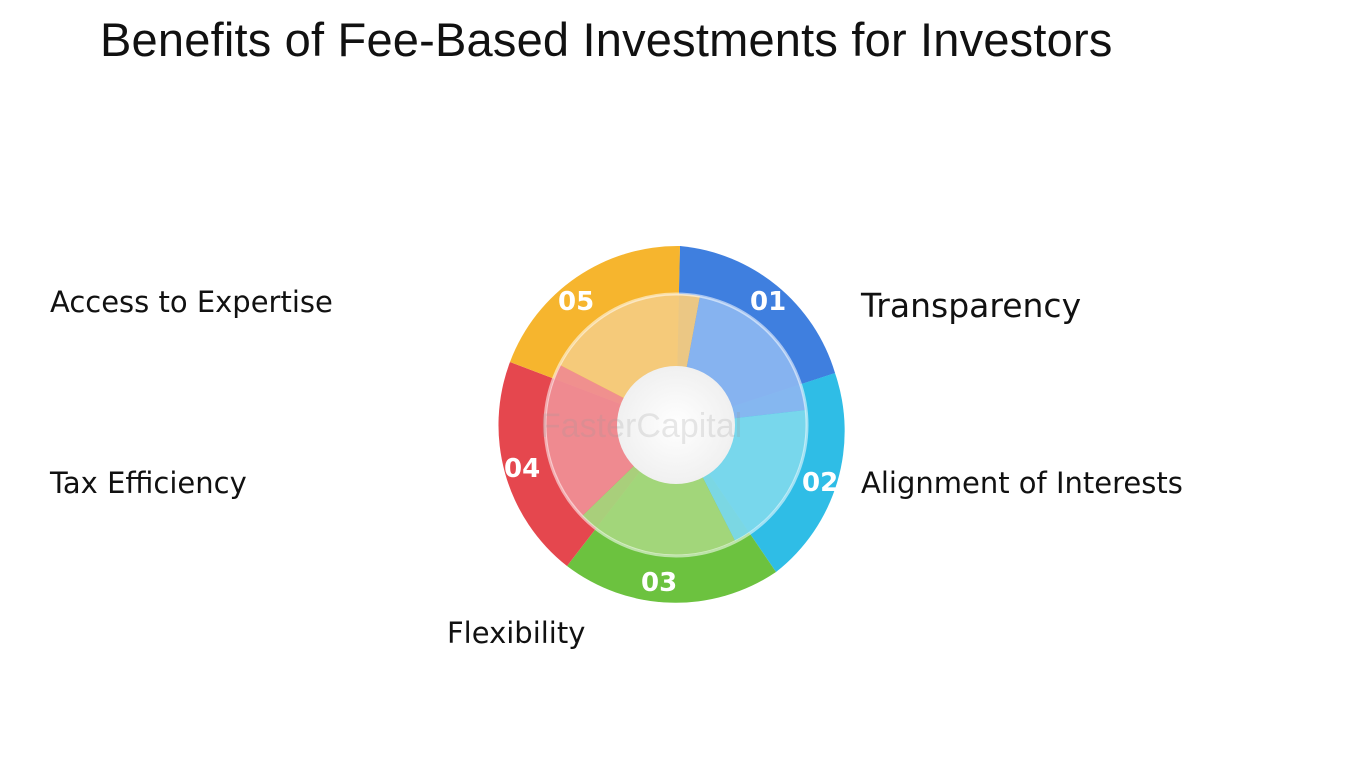 The width and height of the screenshot is (1350, 759). What do you see at coordinates (191, 302) in the screenshot?
I see `label-access-to-expertise: Access to Expertise` at bounding box center [191, 302].